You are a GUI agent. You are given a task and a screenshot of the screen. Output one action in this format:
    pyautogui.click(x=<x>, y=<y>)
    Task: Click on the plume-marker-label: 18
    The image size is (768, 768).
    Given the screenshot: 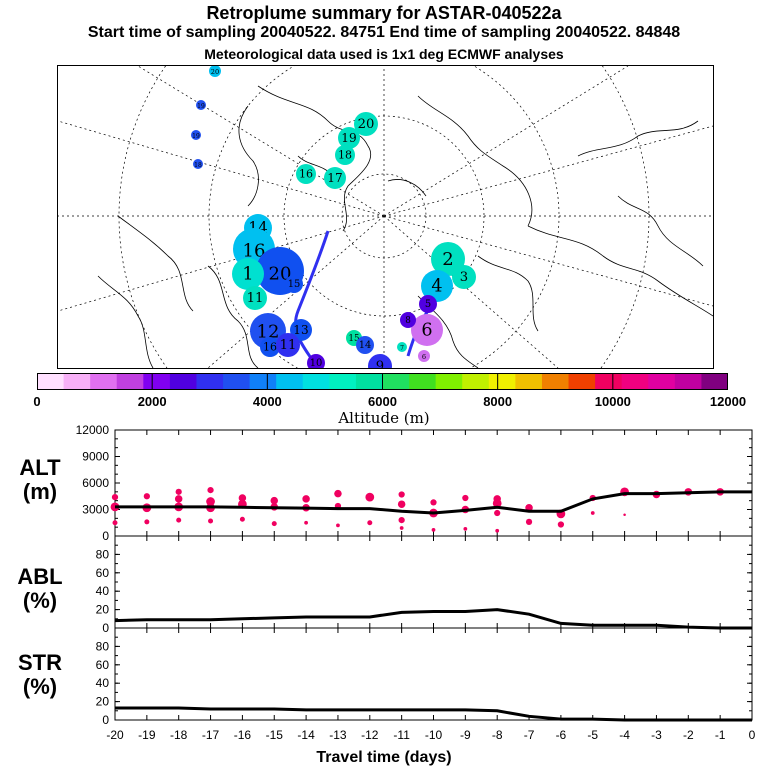 What is the action you would take?
    pyautogui.click(x=345, y=155)
    